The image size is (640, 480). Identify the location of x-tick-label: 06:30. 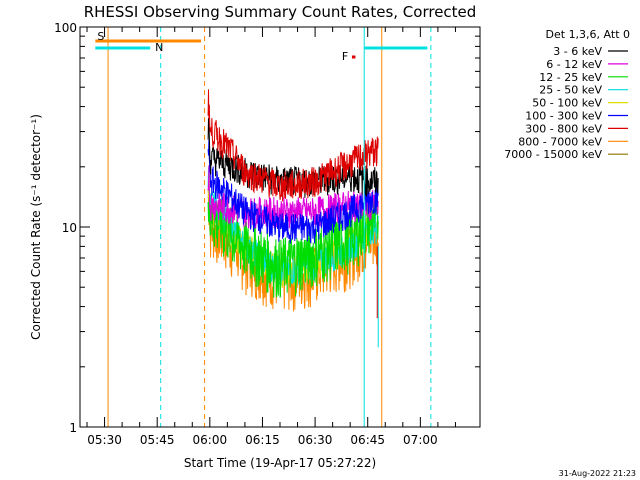
(315, 440).